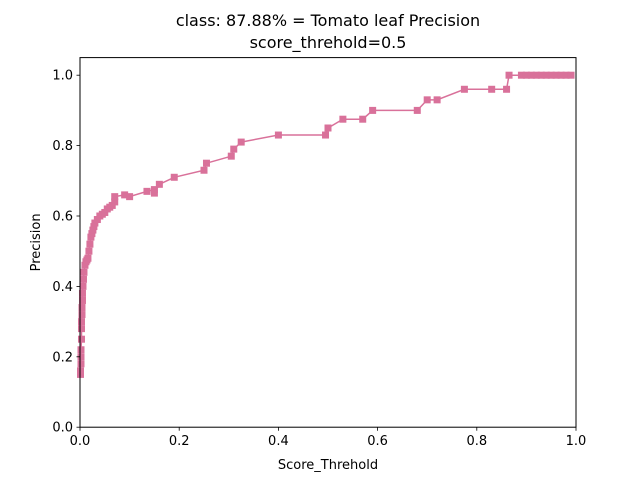 The image size is (640, 480). I want to click on x-tick-label: 0.8, so click(476, 441).